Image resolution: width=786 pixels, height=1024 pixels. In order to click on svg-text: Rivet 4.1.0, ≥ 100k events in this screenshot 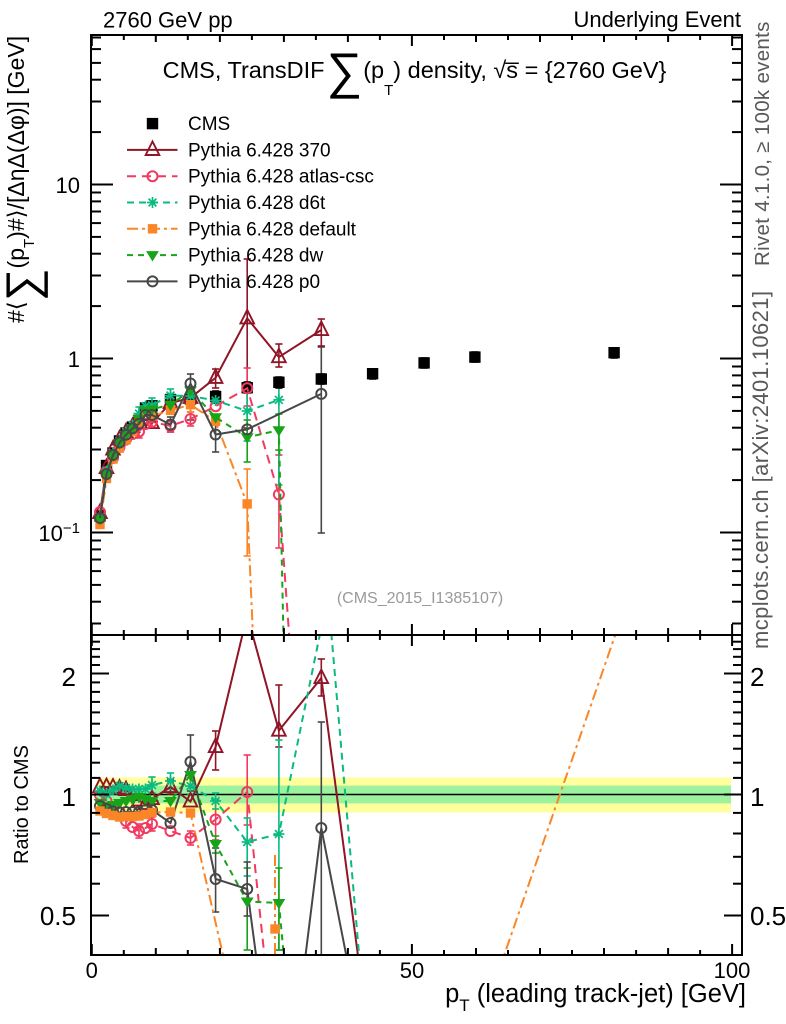, I will do `click(762, 143)`.